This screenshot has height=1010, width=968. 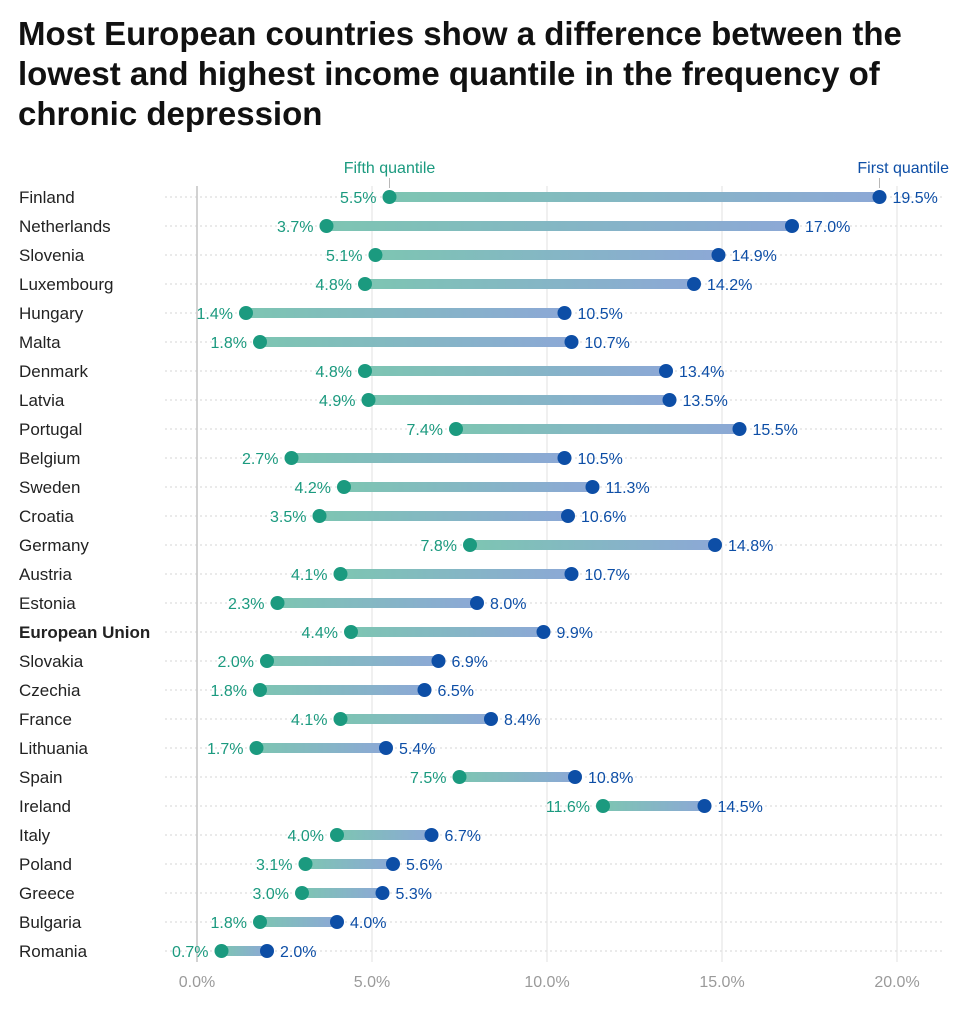 What do you see at coordinates (546, 982) in the screenshot?
I see `x-tick-label: 10.0%` at bounding box center [546, 982].